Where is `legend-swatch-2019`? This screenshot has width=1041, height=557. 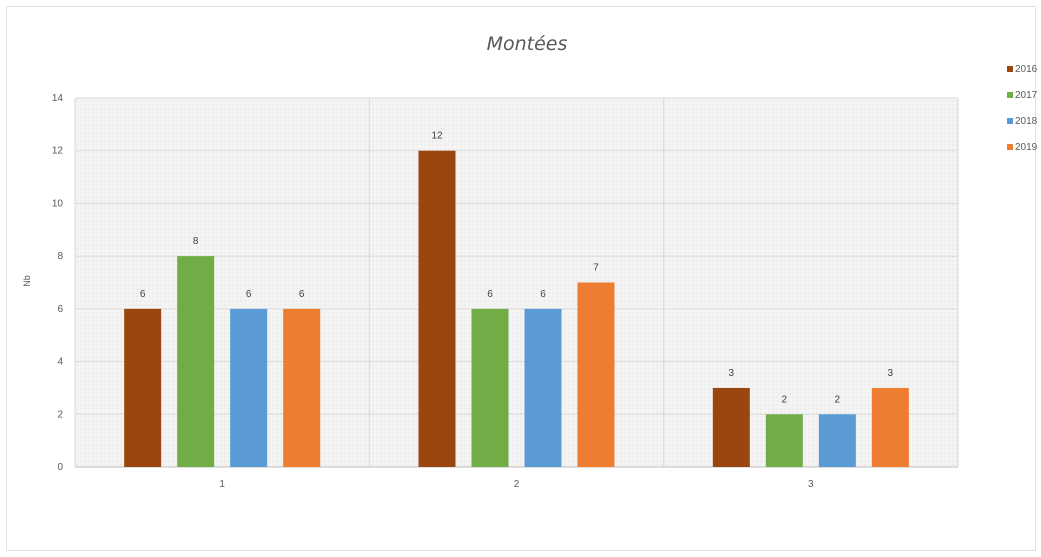
legend-swatch-2019 is located at coordinates (1010, 147).